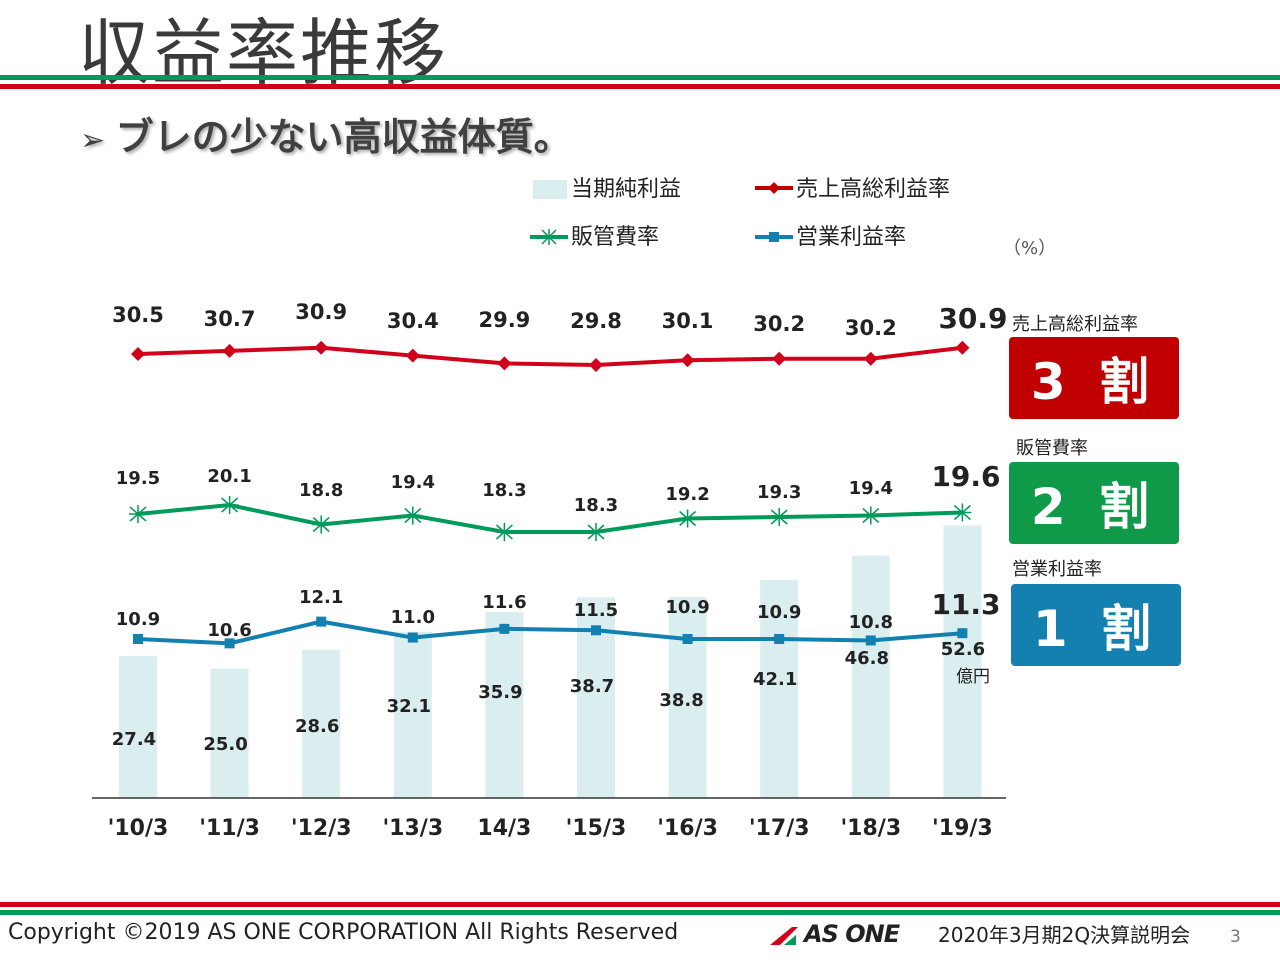 The width and height of the screenshot is (1280, 960). Describe the element at coordinates (626, 189) in the screenshot. I see `legend-net-income: 当期純利益` at that location.